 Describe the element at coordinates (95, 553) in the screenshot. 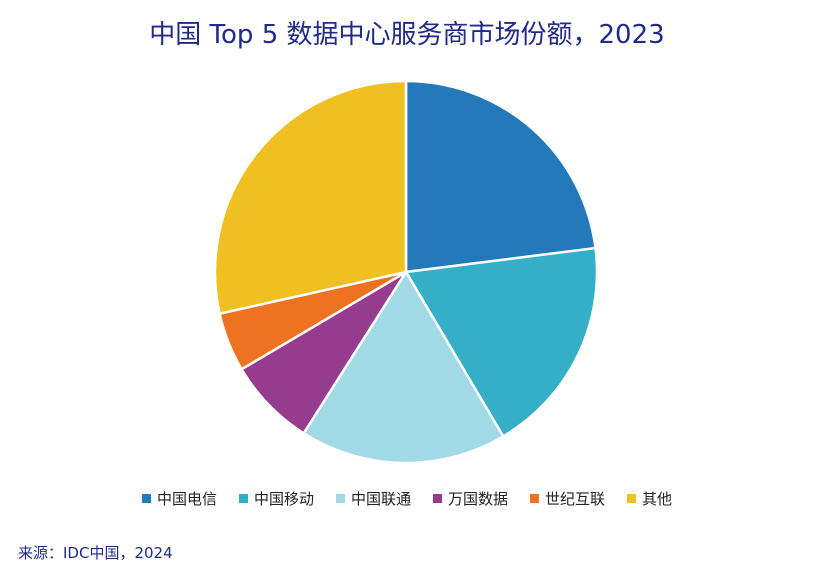

I see `source-note: 来源：IDC中国，2024` at that location.